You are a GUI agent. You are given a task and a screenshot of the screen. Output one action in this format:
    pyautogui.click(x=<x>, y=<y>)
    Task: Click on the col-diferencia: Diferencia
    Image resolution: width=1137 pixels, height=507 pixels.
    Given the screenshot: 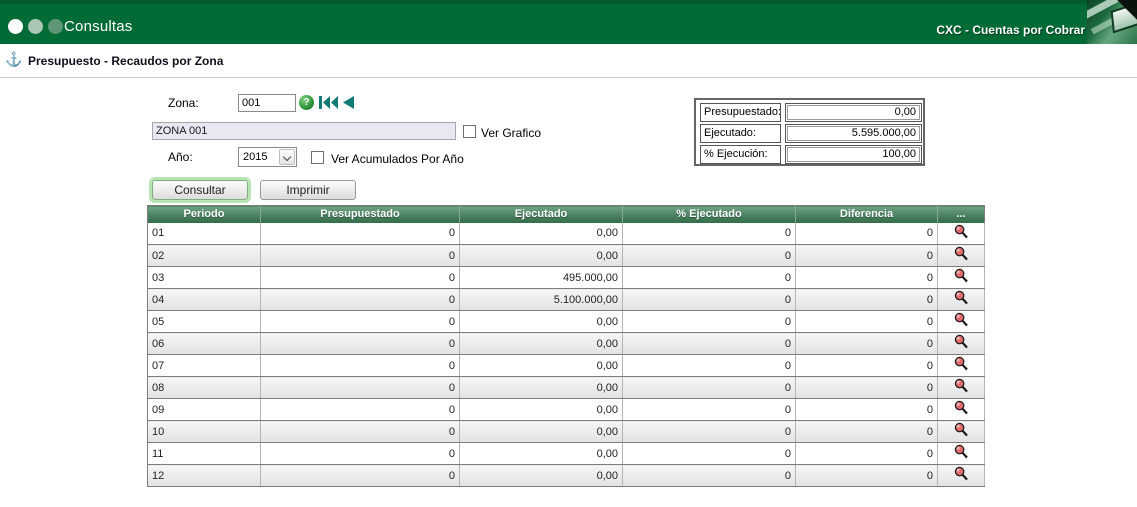 What is the action you would take?
    pyautogui.click(x=866, y=214)
    